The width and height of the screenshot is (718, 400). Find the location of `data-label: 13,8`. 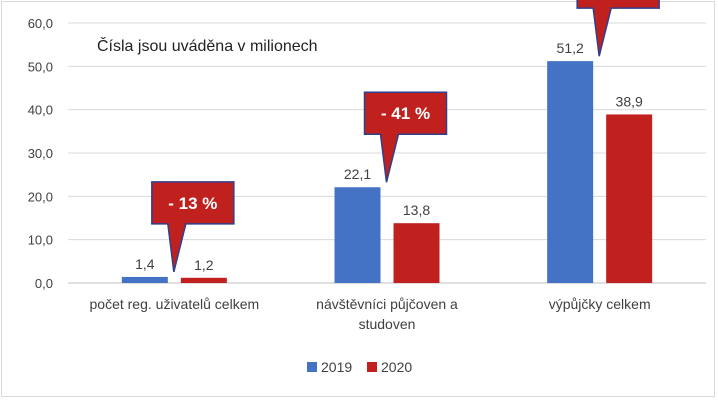

data-label: 13,8 is located at coordinates (416, 210).